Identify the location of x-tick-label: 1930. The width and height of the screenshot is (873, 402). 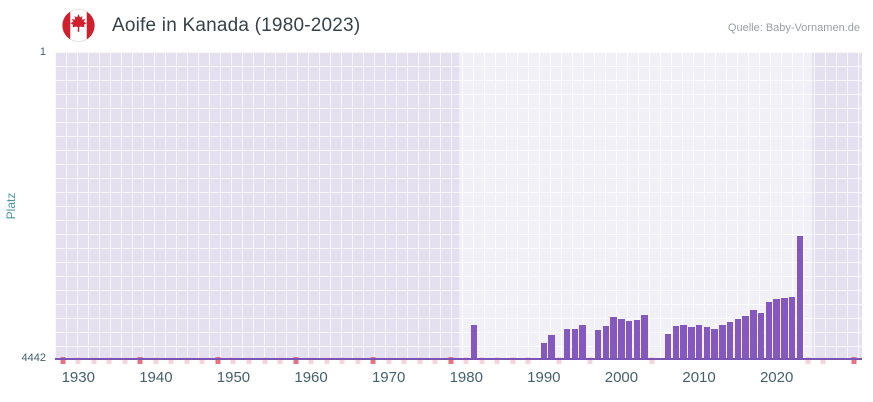
(78, 377).